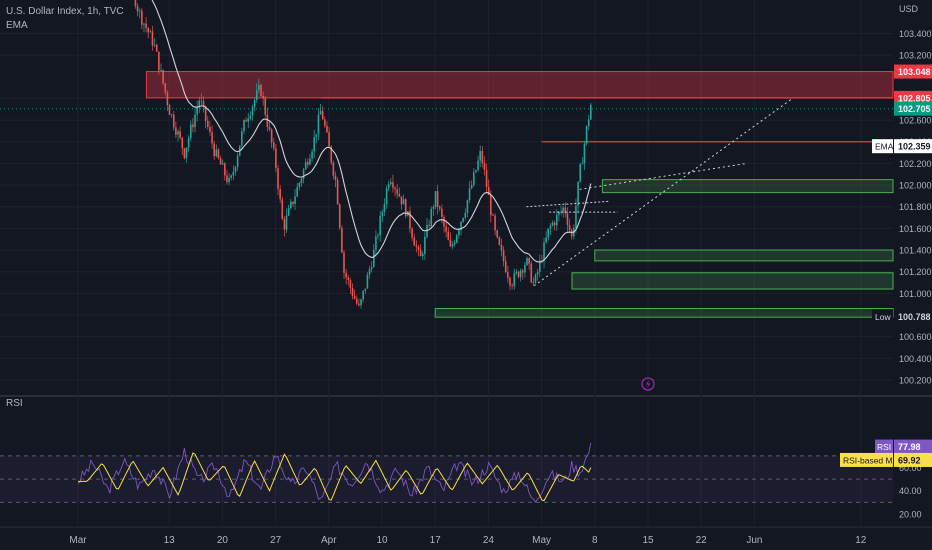 This screenshot has width=932, height=550. I want to click on rsi-name-badge: RSI, so click(884, 447).